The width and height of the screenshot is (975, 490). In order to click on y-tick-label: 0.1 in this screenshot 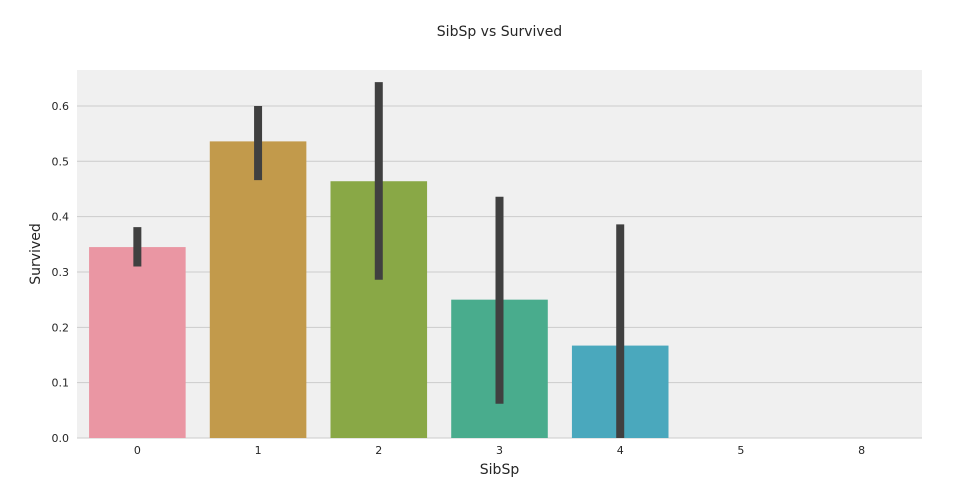, I will do `click(61, 383)`.